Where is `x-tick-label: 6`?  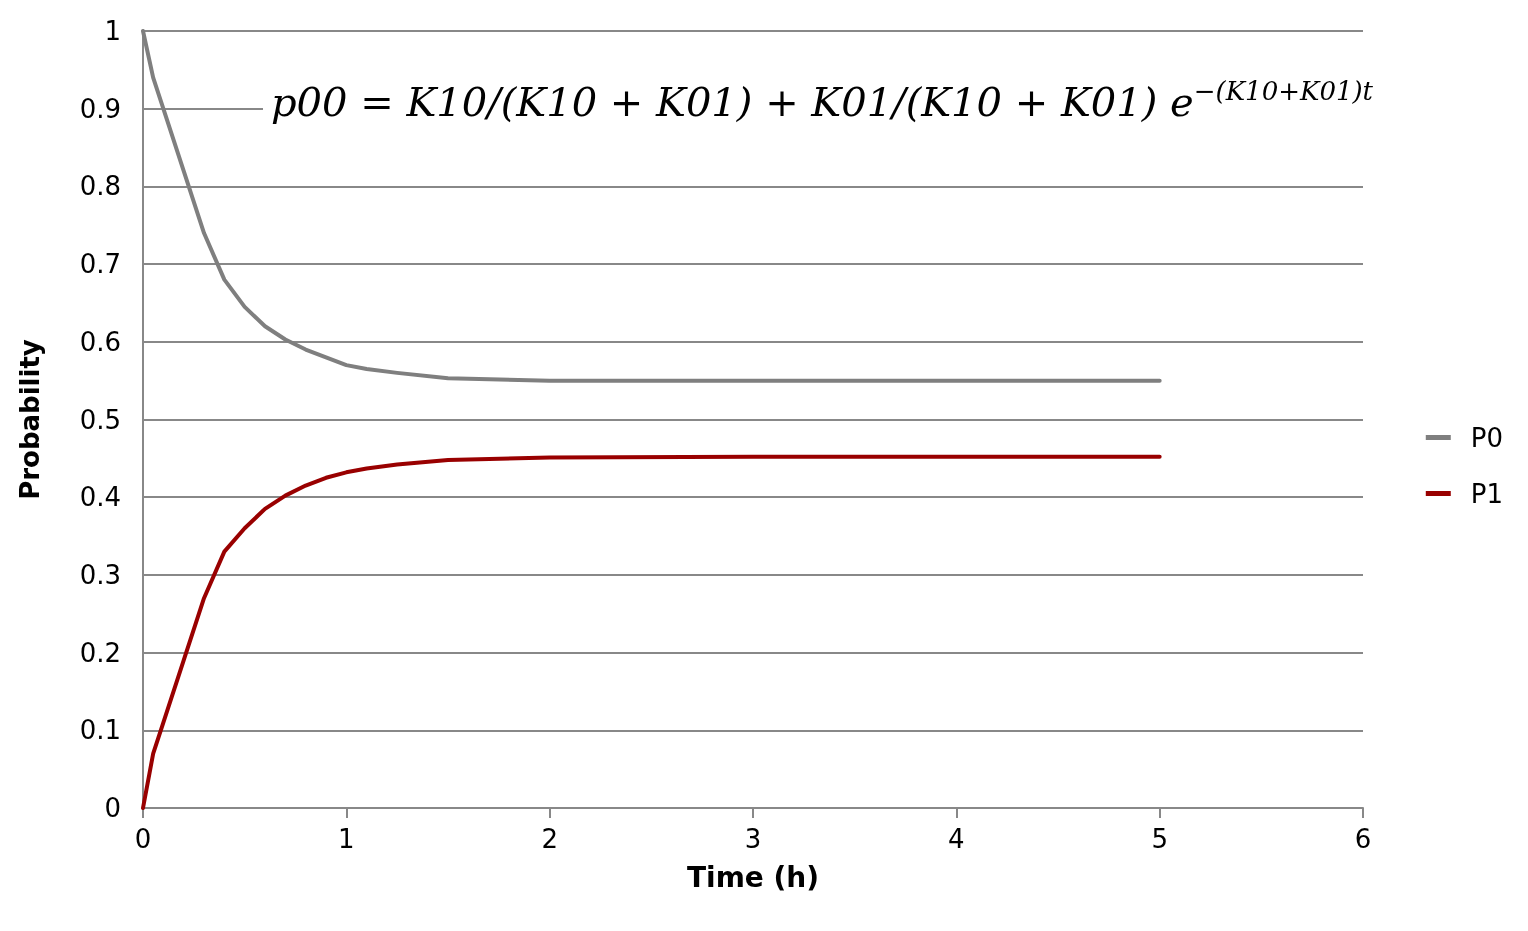 x-tick-label: 6 is located at coordinates (1363, 839).